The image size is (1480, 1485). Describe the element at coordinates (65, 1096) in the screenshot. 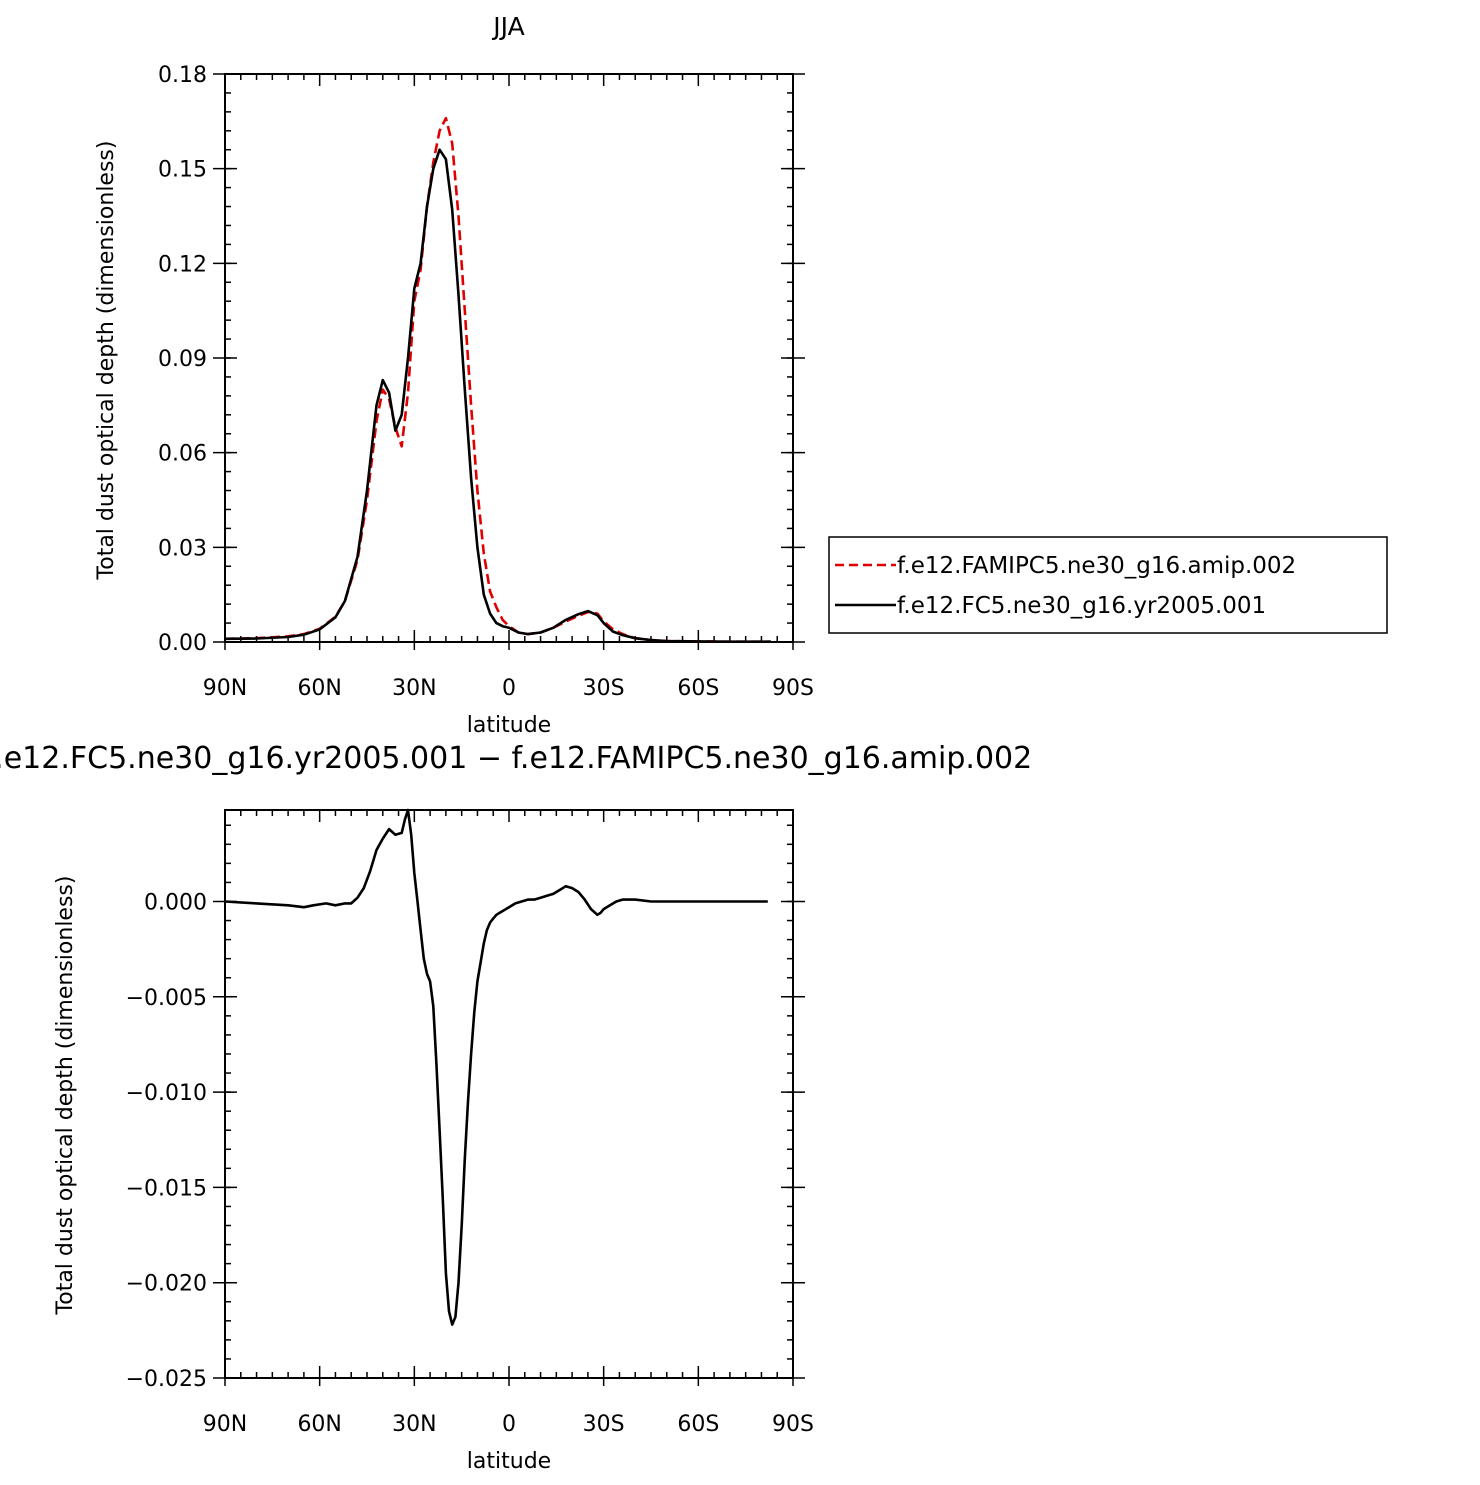

I see `bottom-y-axis-label: Total dust optical depth (dimensionless)` at that location.